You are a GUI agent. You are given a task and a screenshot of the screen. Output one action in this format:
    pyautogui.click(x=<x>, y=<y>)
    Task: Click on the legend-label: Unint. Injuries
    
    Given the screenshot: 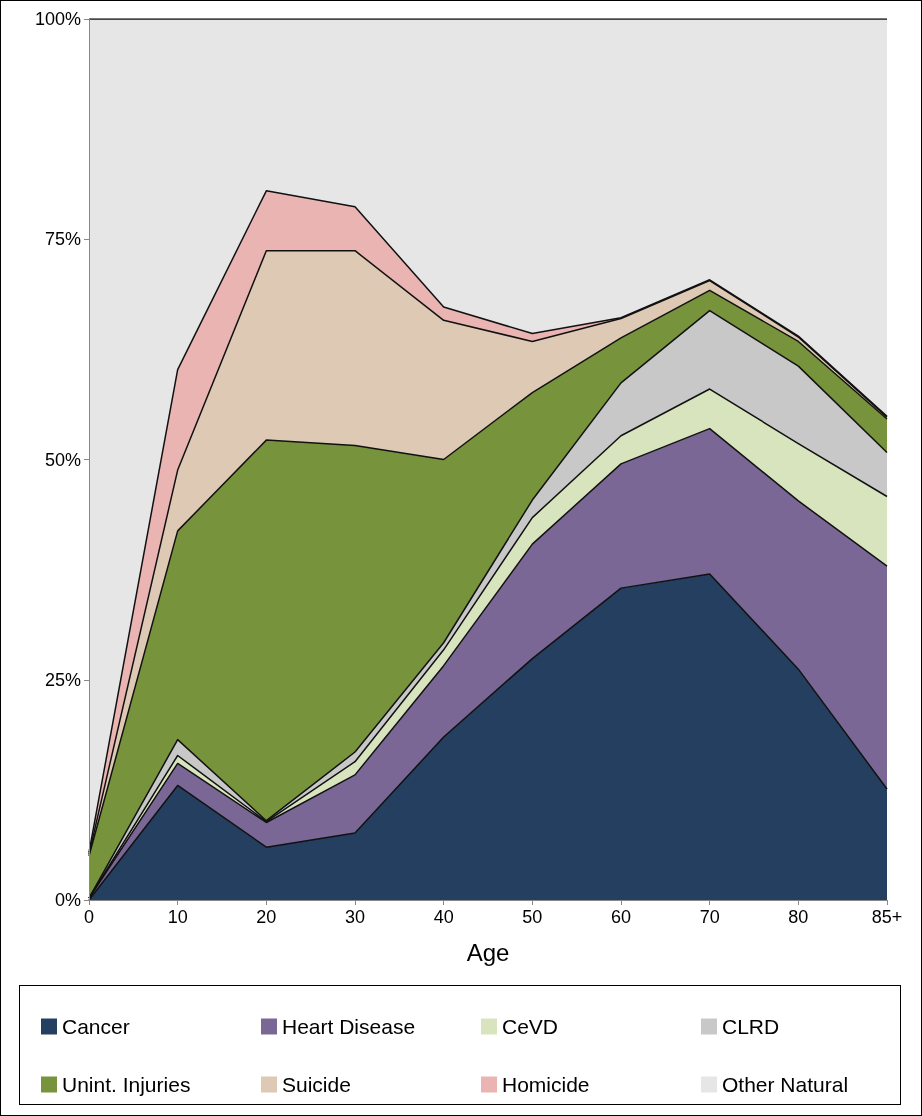 What is the action you would take?
    pyautogui.click(x=126, y=1084)
    